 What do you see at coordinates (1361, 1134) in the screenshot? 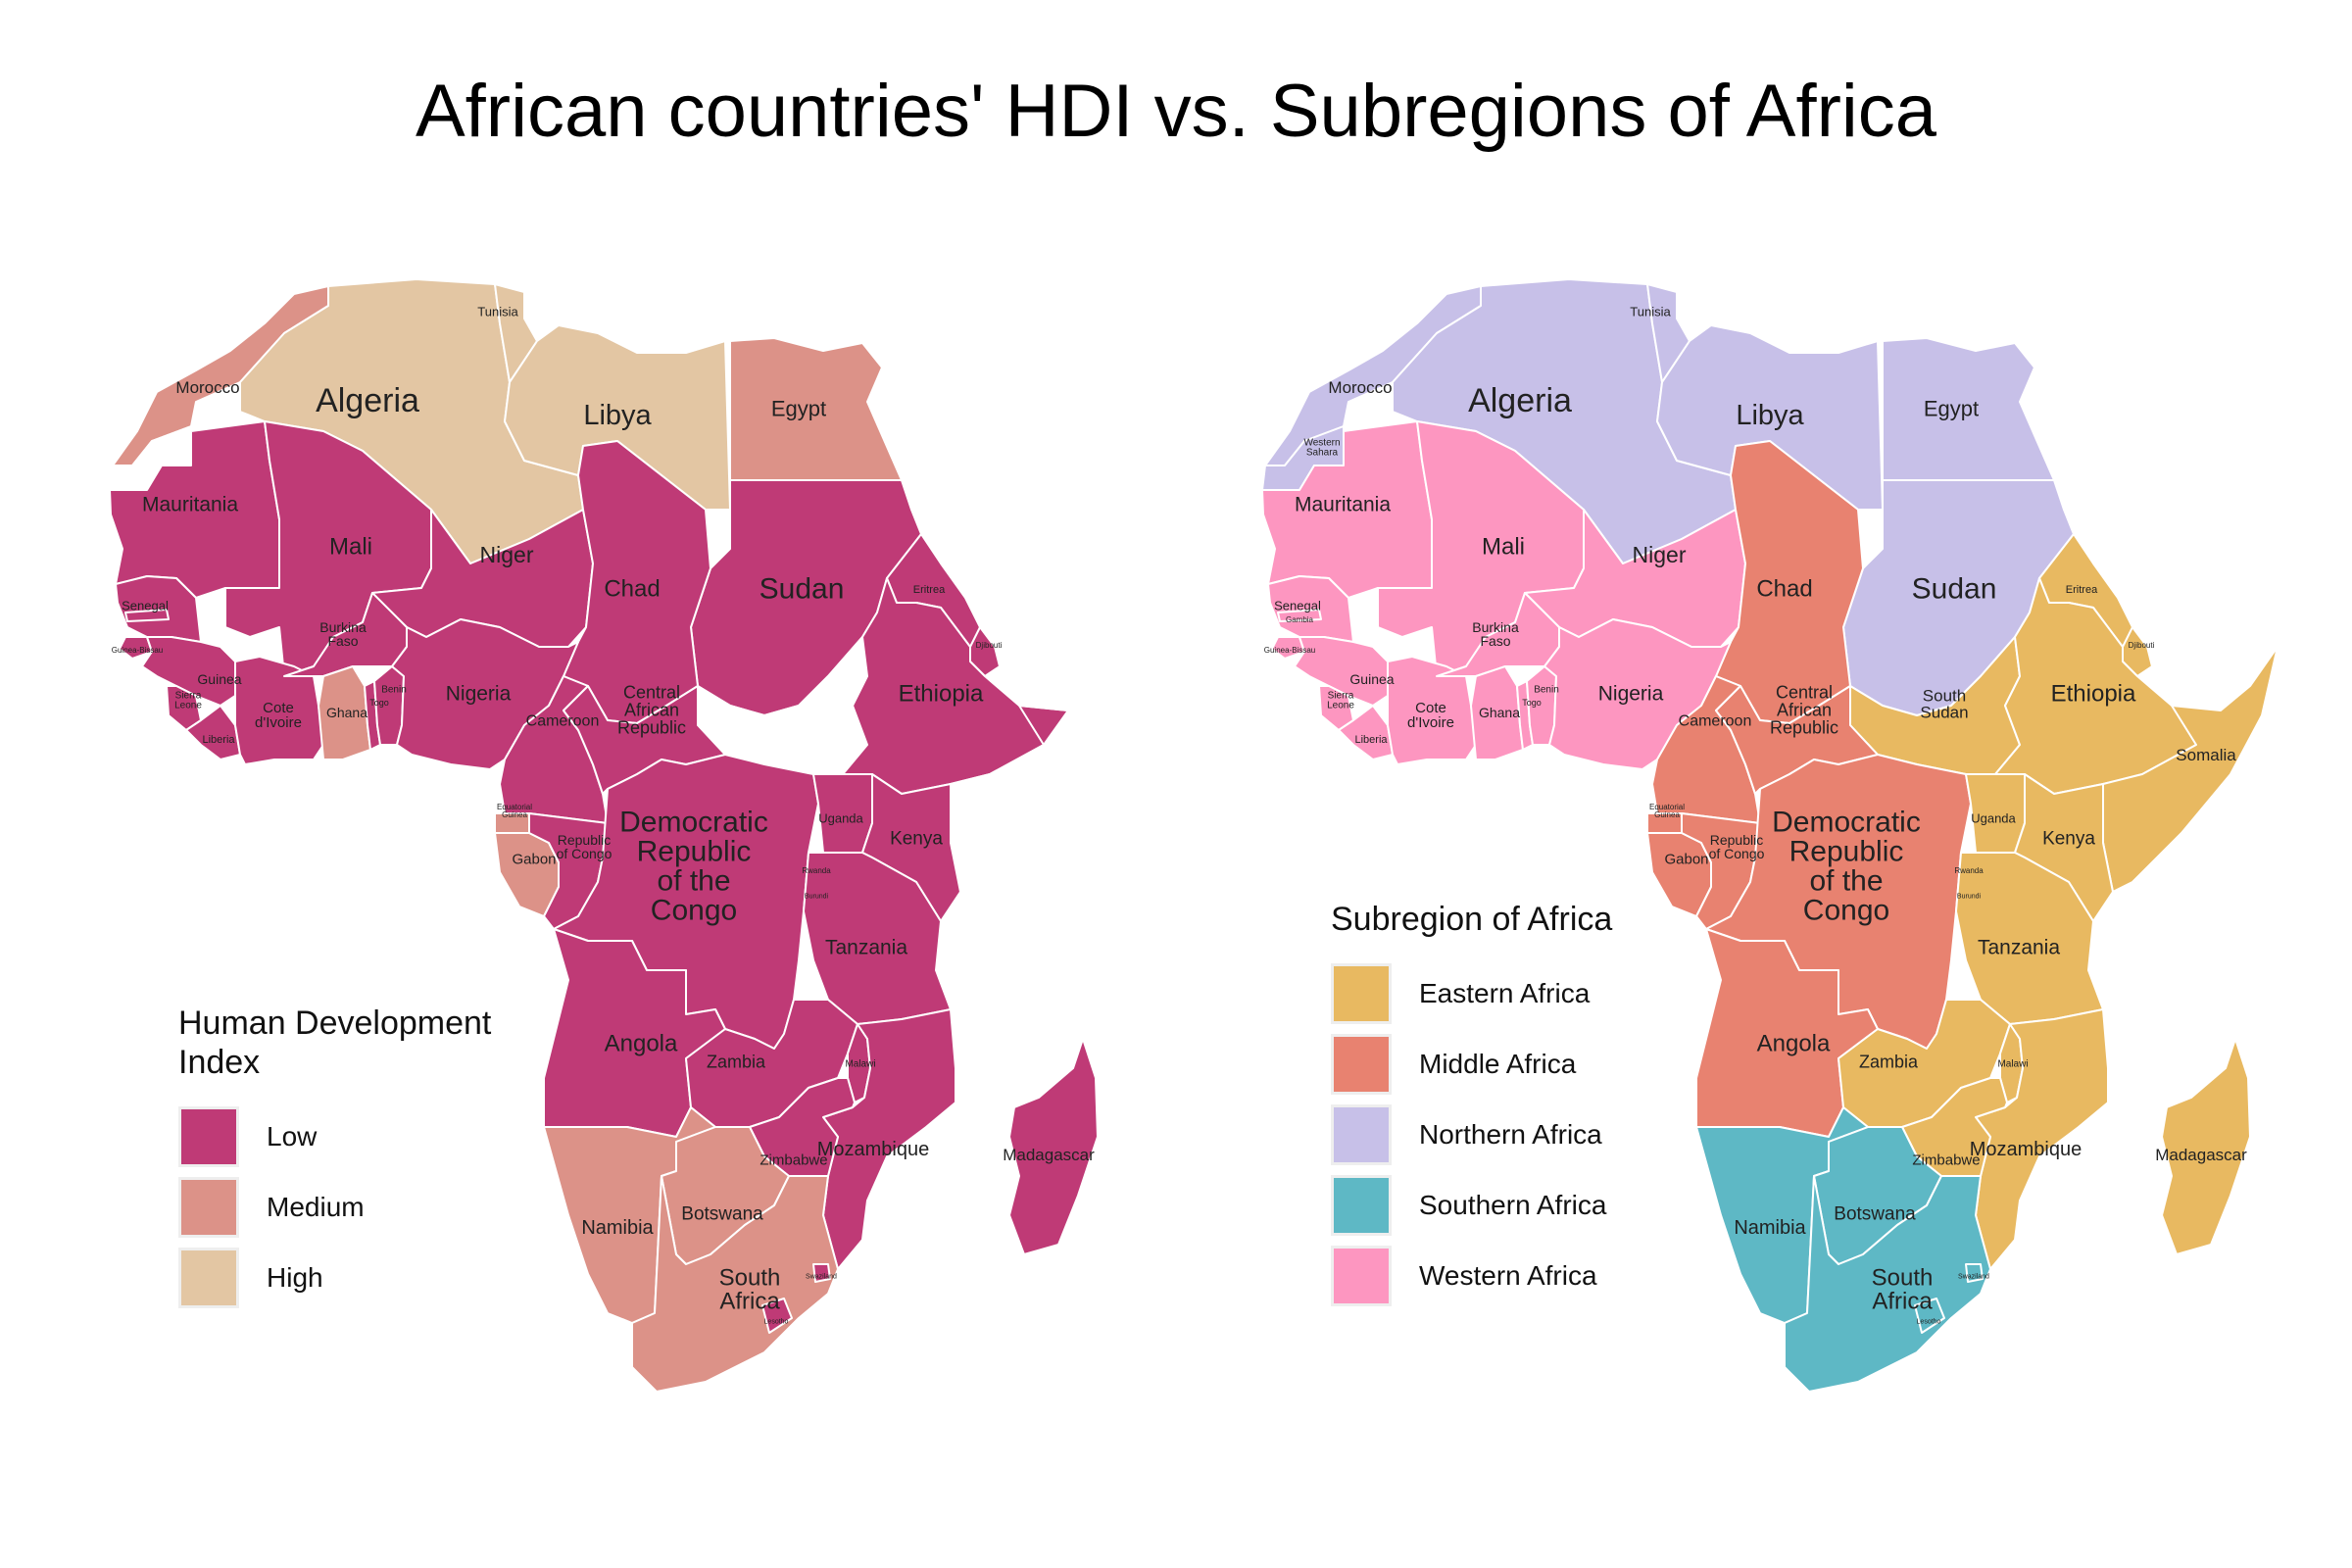
I see `legend-swatch-northern` at bounding box center [1361, 1134].